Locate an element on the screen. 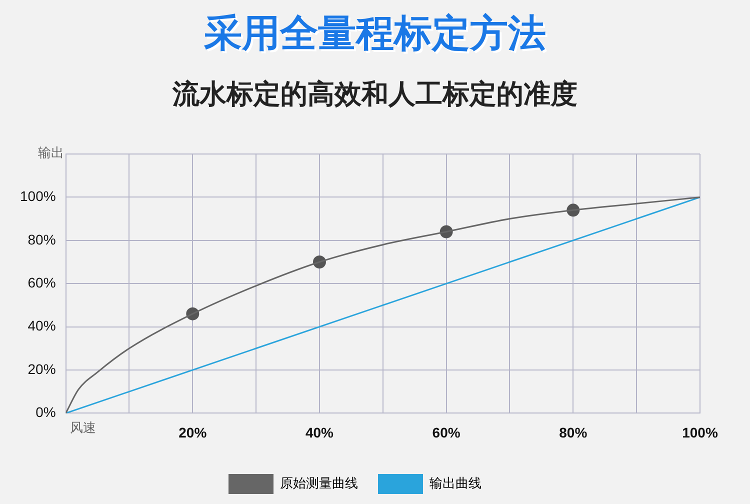  y-tick-label: 0% is located at coordinates (46, 412).